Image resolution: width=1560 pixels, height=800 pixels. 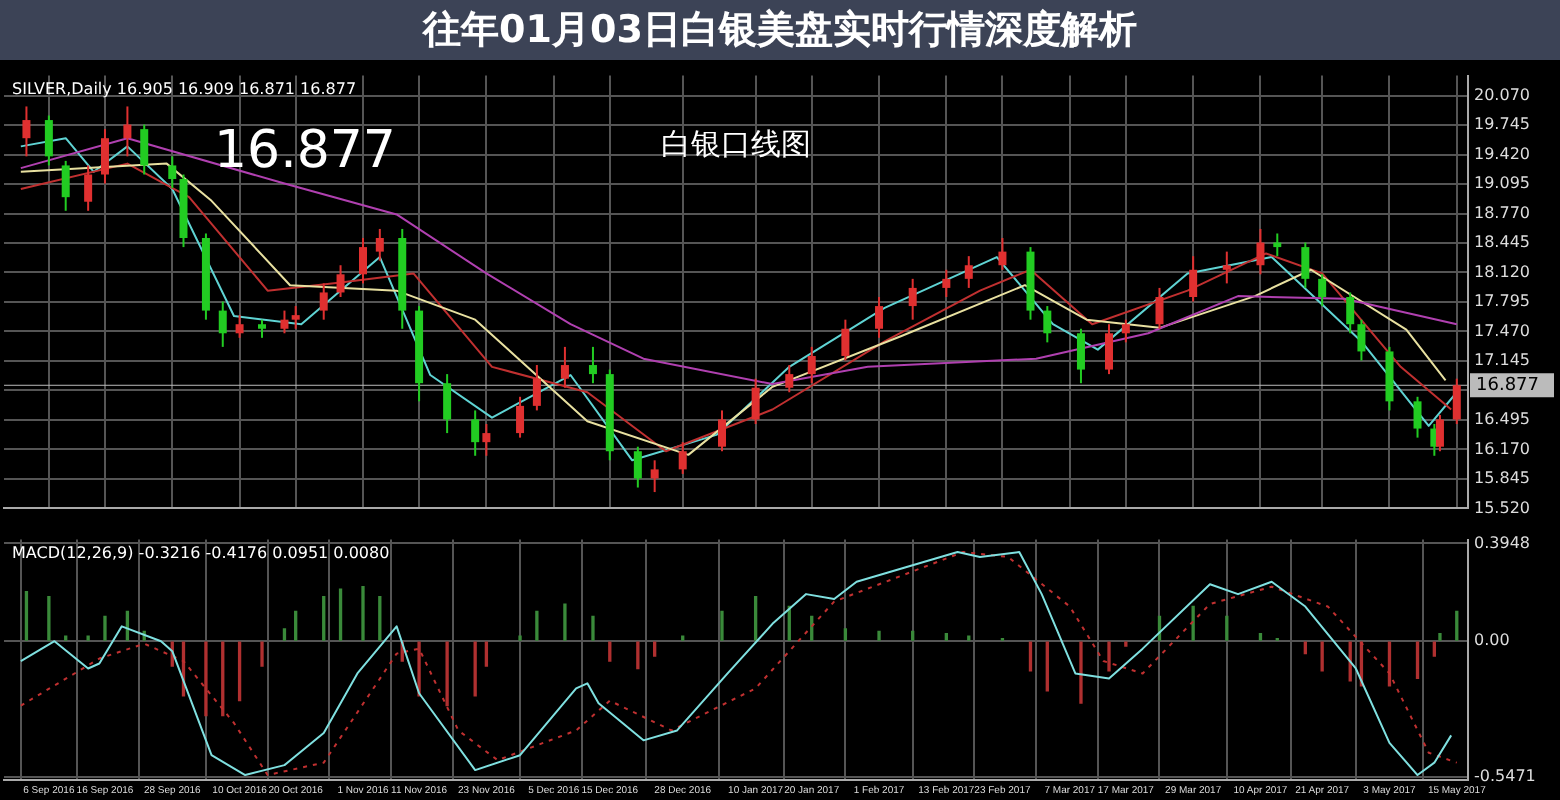 What do you see at coordinates (1502, 212) in the screenshot?
I see `y-tick-label: 18.770` at bounding box center [1502, 212].